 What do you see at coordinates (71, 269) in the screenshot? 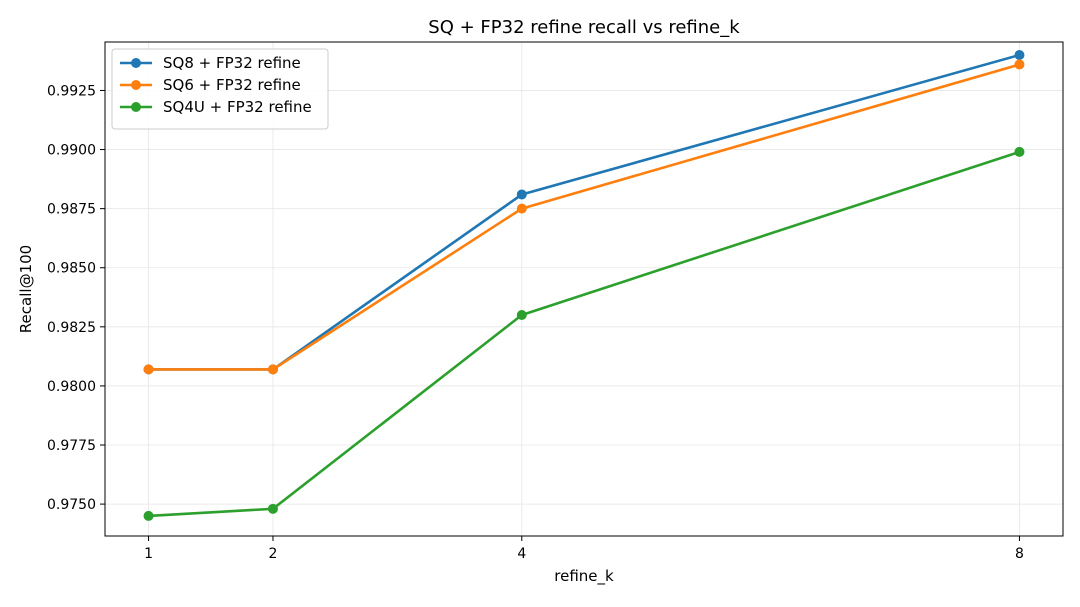
I see `y-tick-label: 0.9850` at bounding box center [71, 269].